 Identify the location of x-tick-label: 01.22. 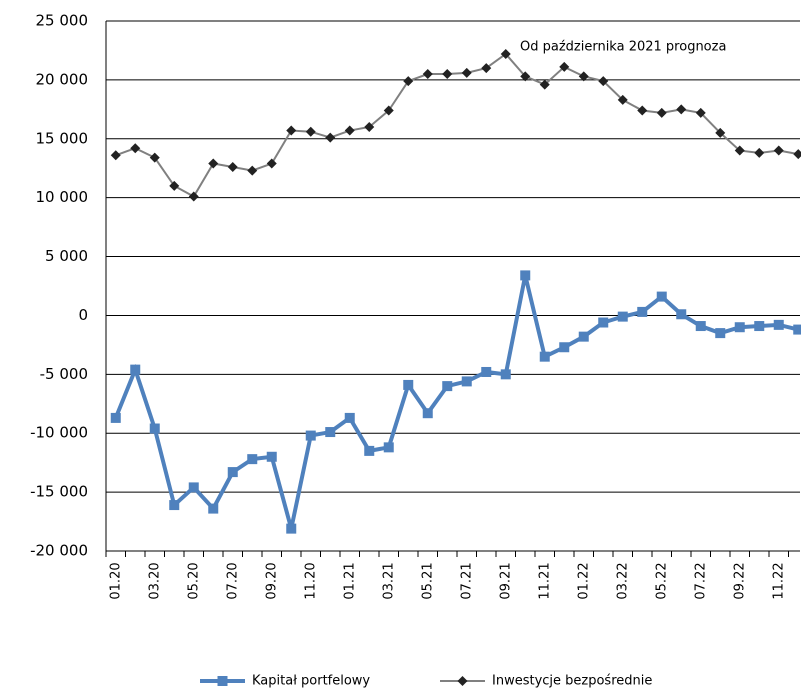
(583, 580).